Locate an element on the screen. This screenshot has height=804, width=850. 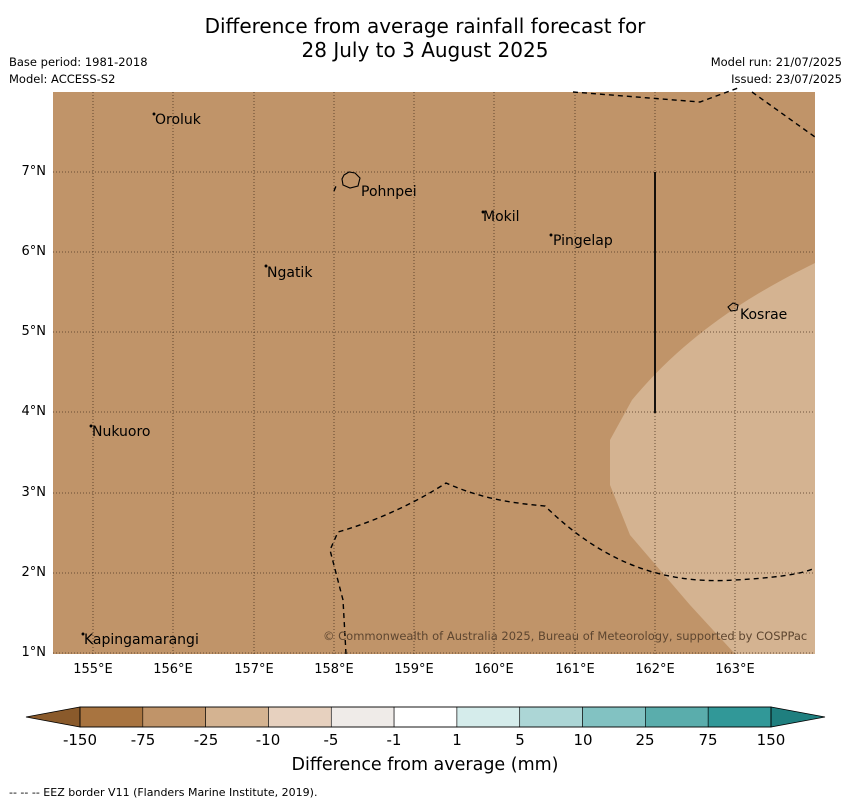
model-run: Model run: 21/07/2025 is located at coordinates (776, 62).